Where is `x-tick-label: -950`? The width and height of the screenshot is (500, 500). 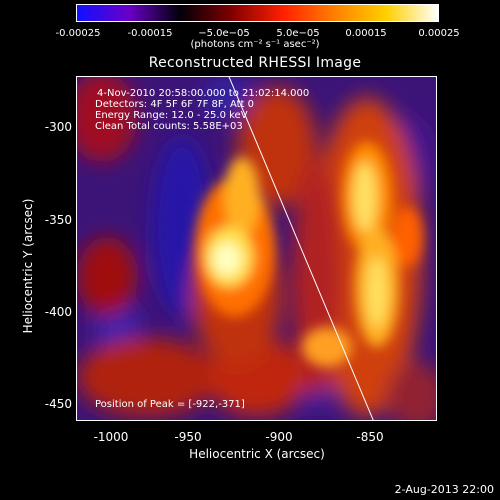 x-tick-label: -950 is located at coordinates (188, 437).